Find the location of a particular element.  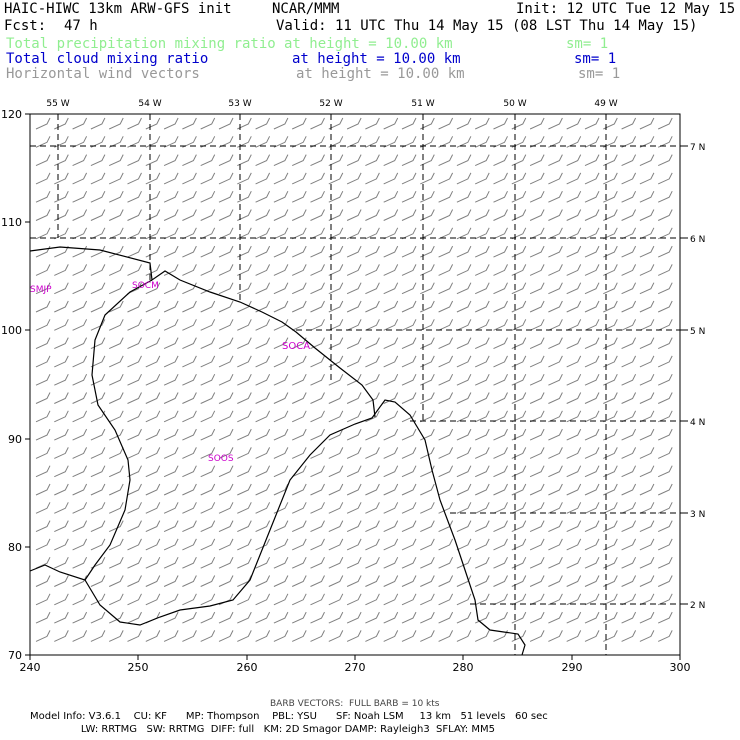

border-west is located at coordinates (118, 430).